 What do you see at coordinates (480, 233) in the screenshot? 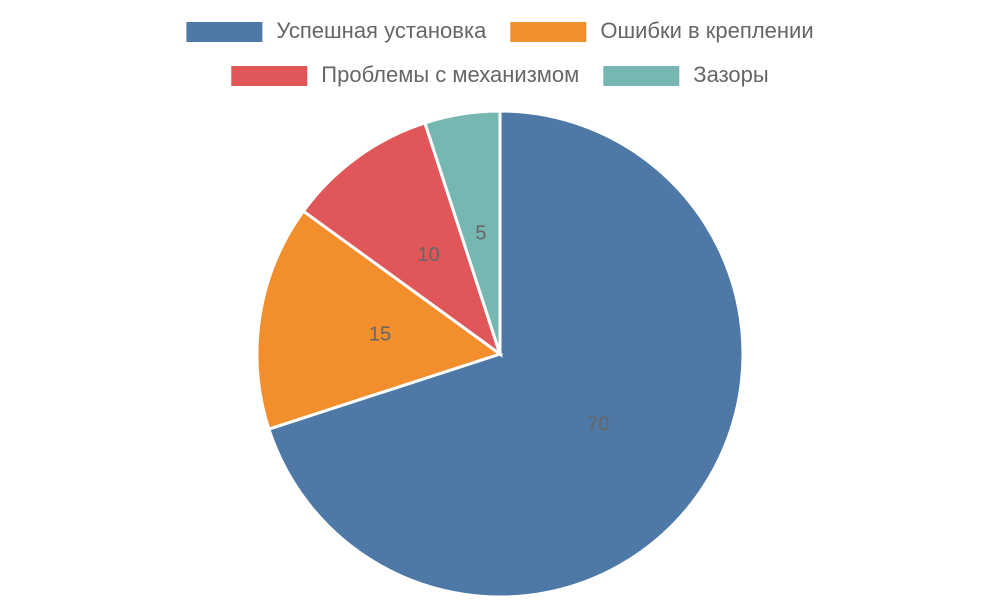
I see `data-label: 5` at bounding box center [480, 233].